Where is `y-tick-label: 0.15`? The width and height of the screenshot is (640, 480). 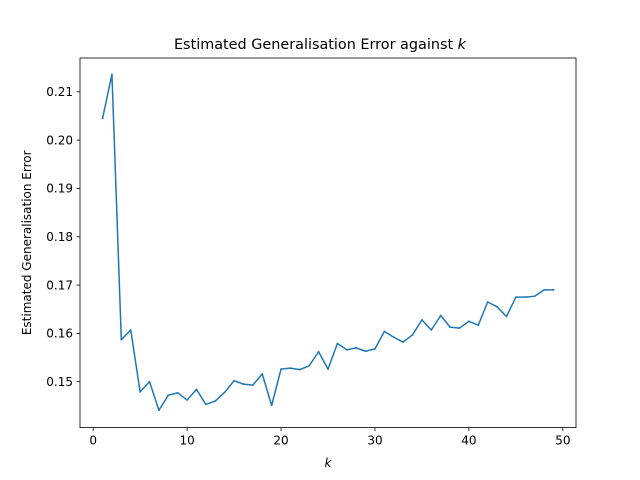 y-tick-label: 0.15 is located at coordinates (59, 382).